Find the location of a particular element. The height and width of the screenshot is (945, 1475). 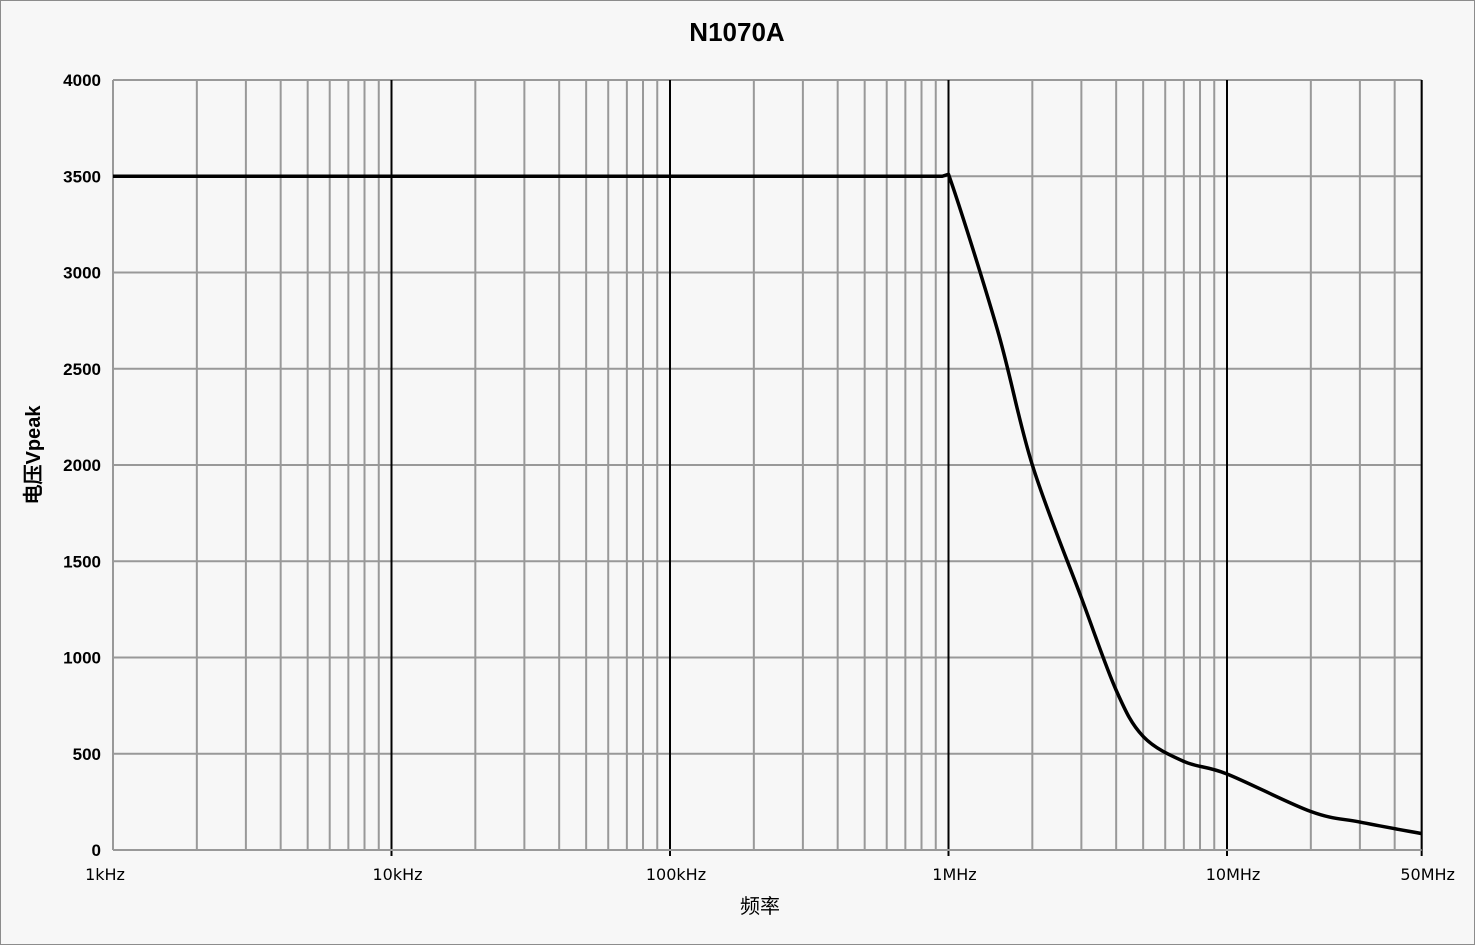

y-tick-label: 3500 is located at coordinates (82, 176).